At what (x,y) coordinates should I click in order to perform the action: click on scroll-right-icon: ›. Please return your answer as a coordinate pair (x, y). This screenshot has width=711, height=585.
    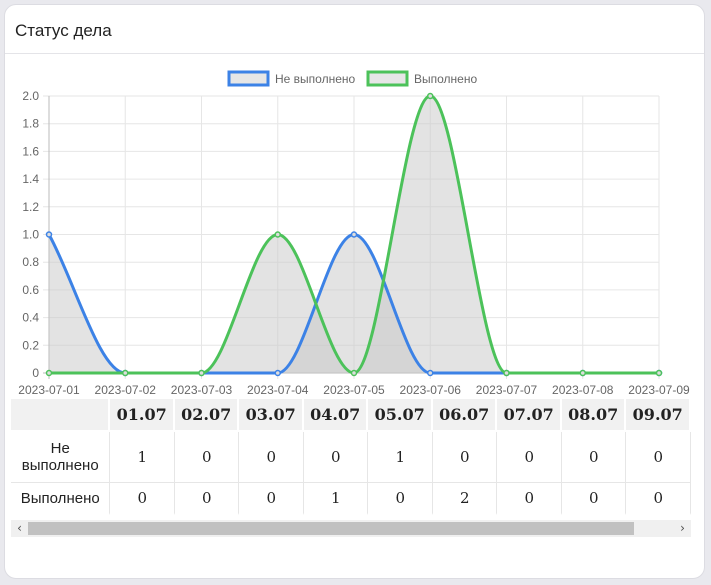
    Looking at the image, I should click on (682, 528).